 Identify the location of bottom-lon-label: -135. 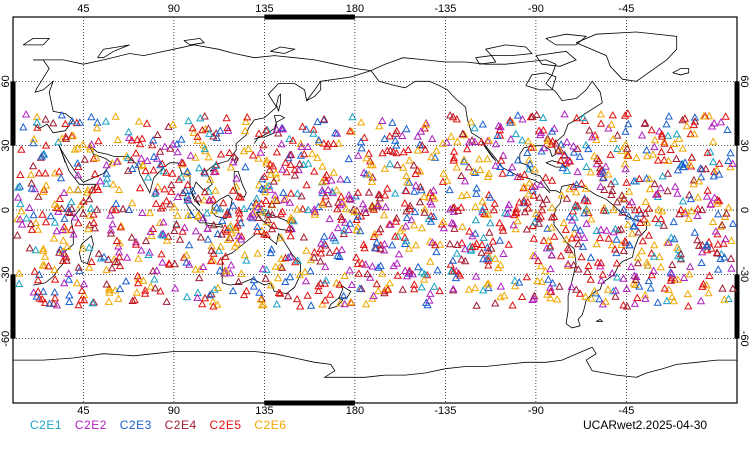
(445, 411).